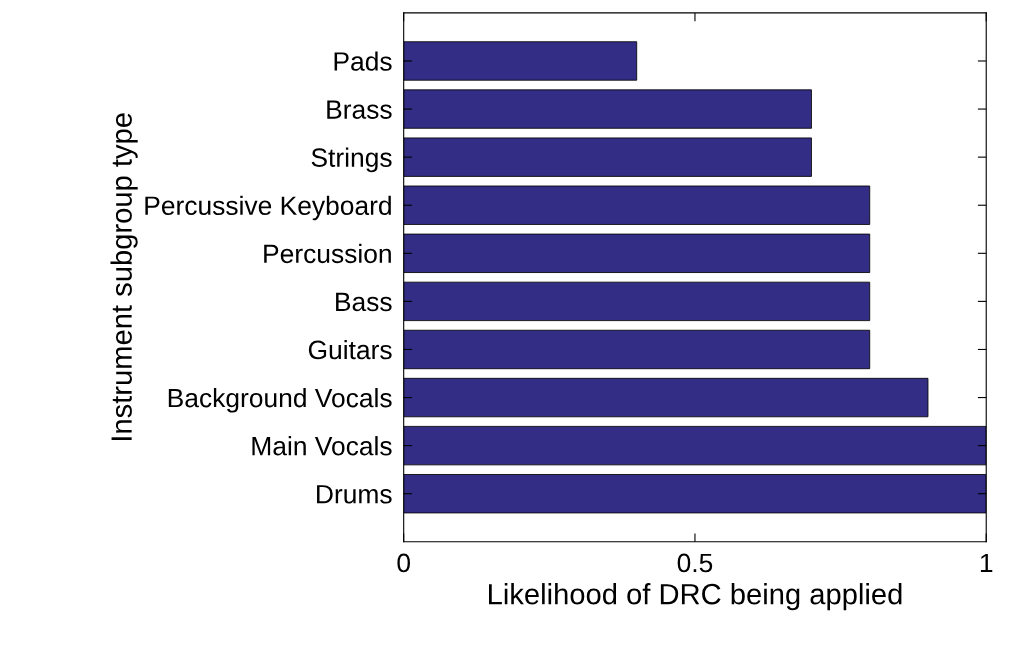 This screenshot has width=1022, height=645. Describe the element at coordinates (403, 563) in the screenshot. I see `x-tick-label: 0` at that location.